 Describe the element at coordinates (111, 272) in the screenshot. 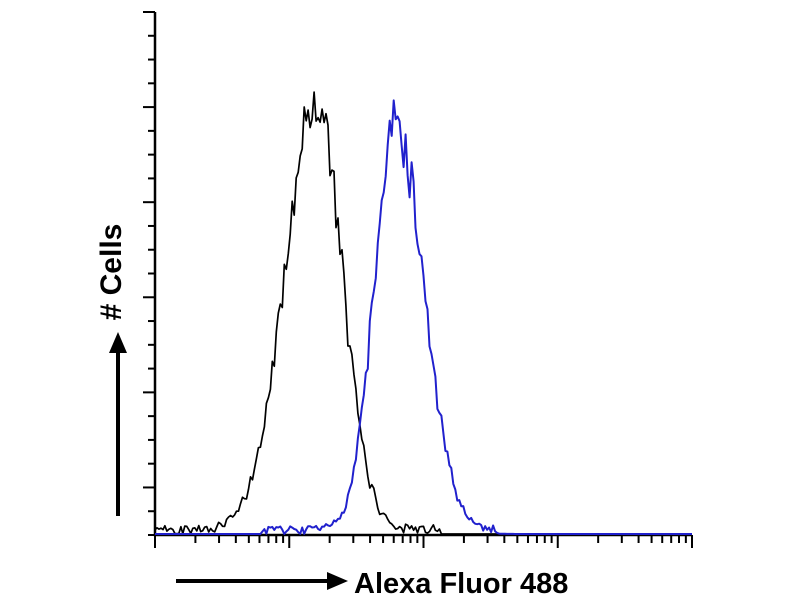

I see `y-axis-label: # Cells` at that location.